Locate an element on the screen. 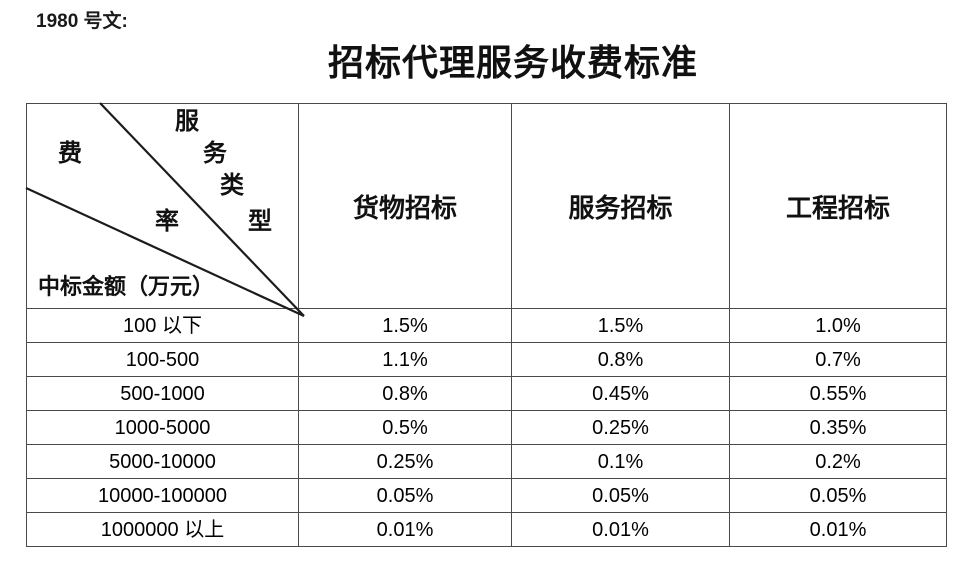  corner-header-cell: 服 务 类 型 费 率 中标金额（万元） is located at coordinates (165, 209).